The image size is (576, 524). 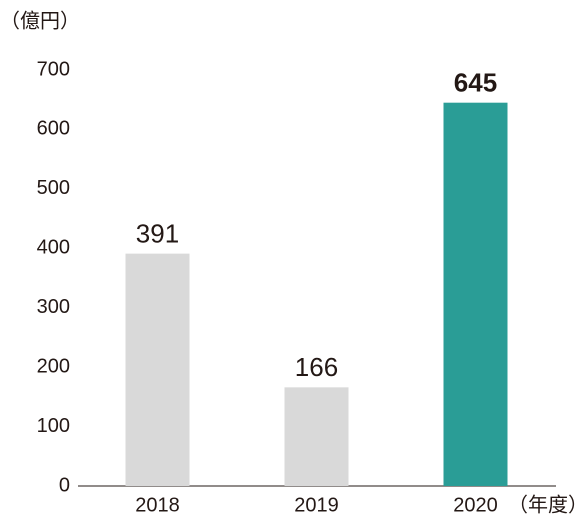 What do you see at coordinates (475, 83) in the screenshot?
I see `value-label: 645` at bounding box center [475, 83].